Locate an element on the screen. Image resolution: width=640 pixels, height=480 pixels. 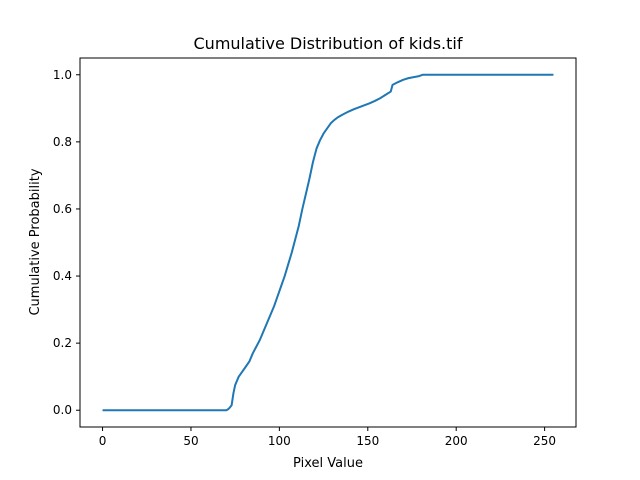
y-tick-label: 1.0 is located at coordinates (62, 75).